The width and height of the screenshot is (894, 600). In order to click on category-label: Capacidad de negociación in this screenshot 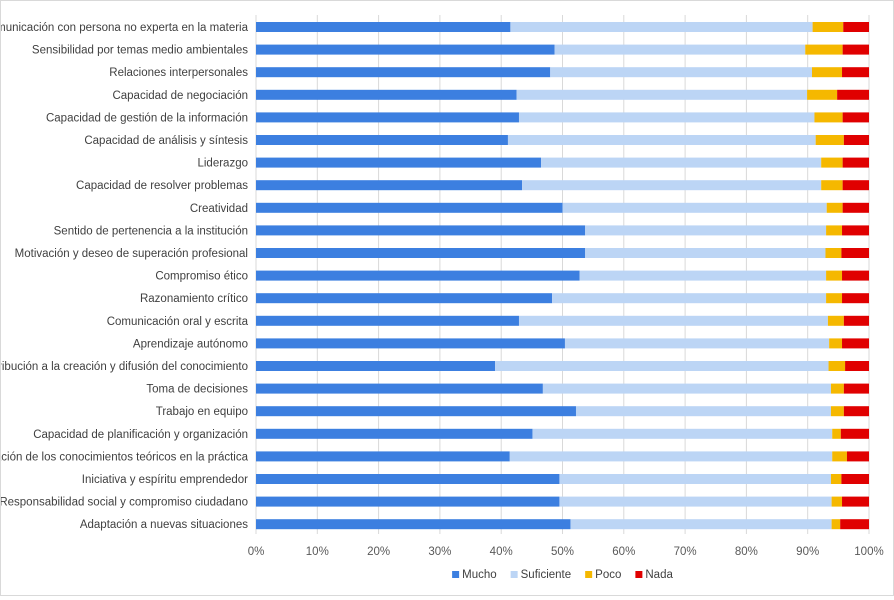, I will do `click(180, 96)`.